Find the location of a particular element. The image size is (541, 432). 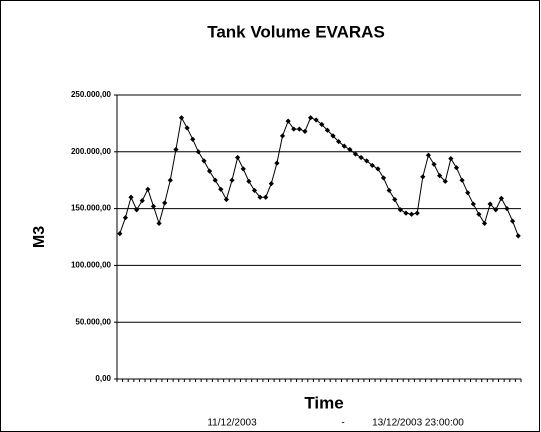

y-axis-label: M3 is located at coordinates (39, 237).